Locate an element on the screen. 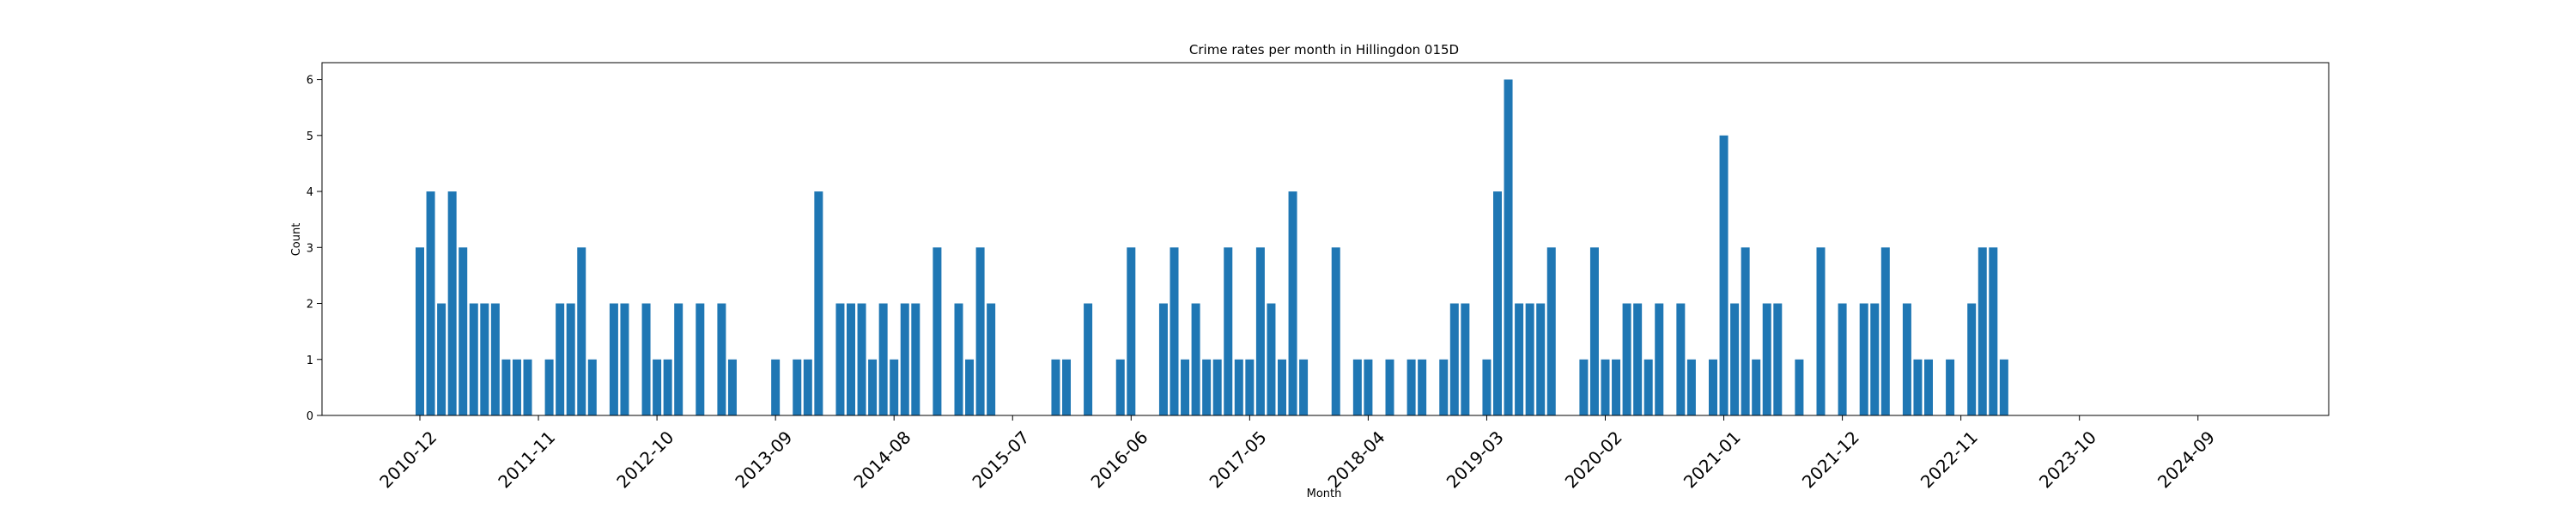 This screenshot has height=515, width=2576. x-tick-label: 2012-10 is located at coordinates (644, 459).